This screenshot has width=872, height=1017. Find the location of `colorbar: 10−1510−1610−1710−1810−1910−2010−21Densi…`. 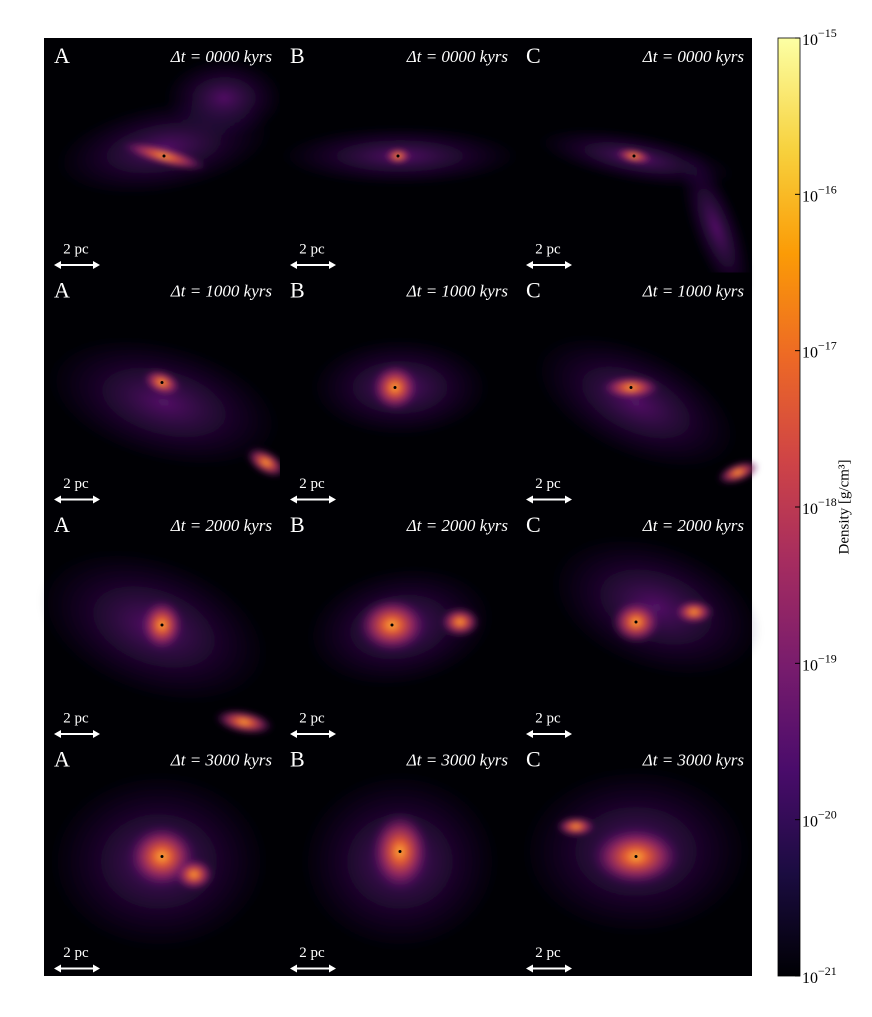

colorbar: 10−1510−1610−1710−1810−1910−2010−21Densi… is located at coordinates (814, 506).